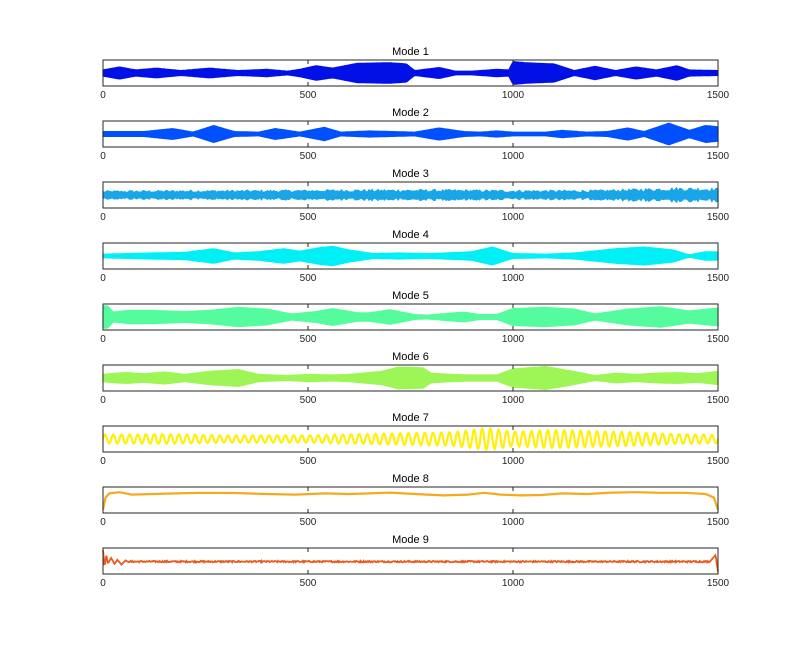 The width and height of the screenshot is (793, 649). I want to click on panel-title: Mode 5, so click(410, 296).